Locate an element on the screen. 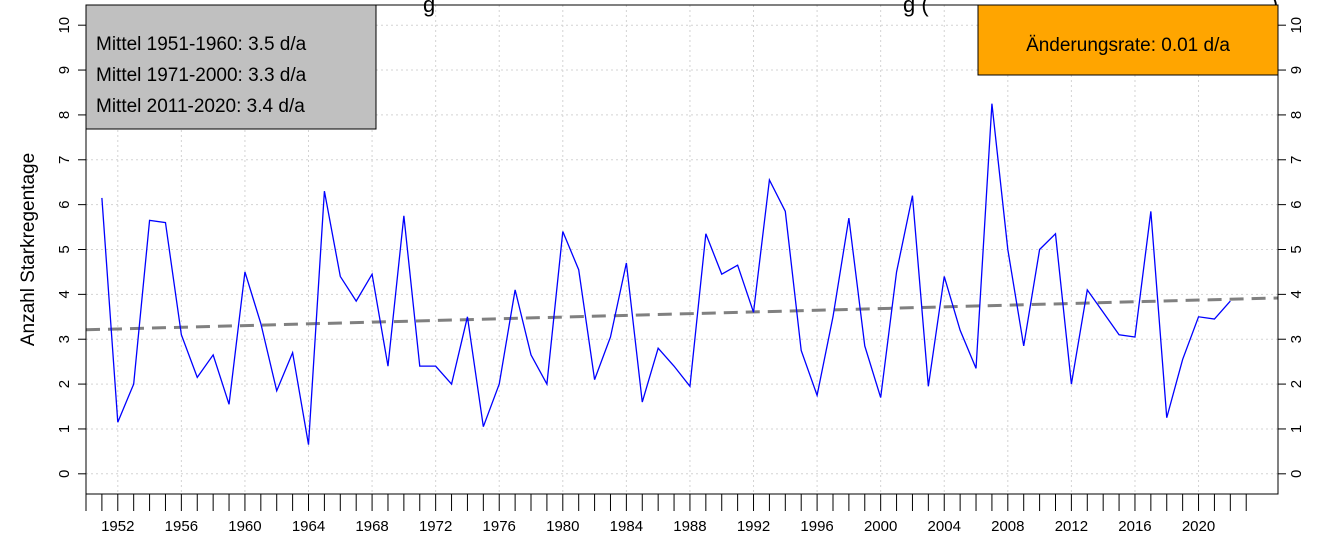  y-tick-label-right: 7 is located at coordinates (1296, 160).